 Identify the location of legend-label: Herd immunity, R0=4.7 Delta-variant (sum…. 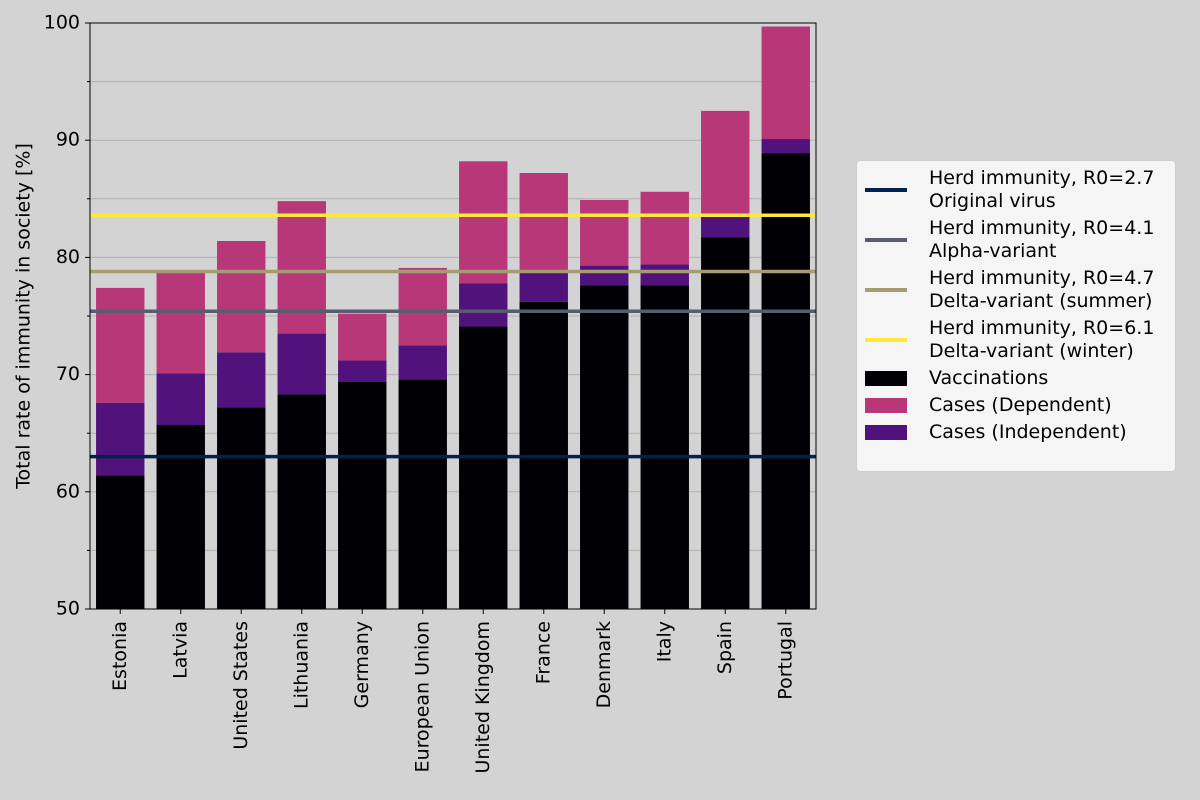
(1042, 289).